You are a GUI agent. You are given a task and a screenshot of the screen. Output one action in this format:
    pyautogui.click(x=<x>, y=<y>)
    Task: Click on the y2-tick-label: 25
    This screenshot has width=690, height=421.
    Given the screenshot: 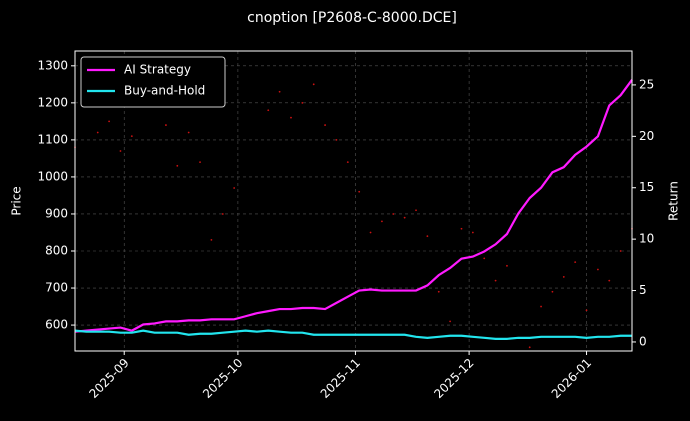 What is the action you would take?
    pyautogui.click(x=646, y=84)
    